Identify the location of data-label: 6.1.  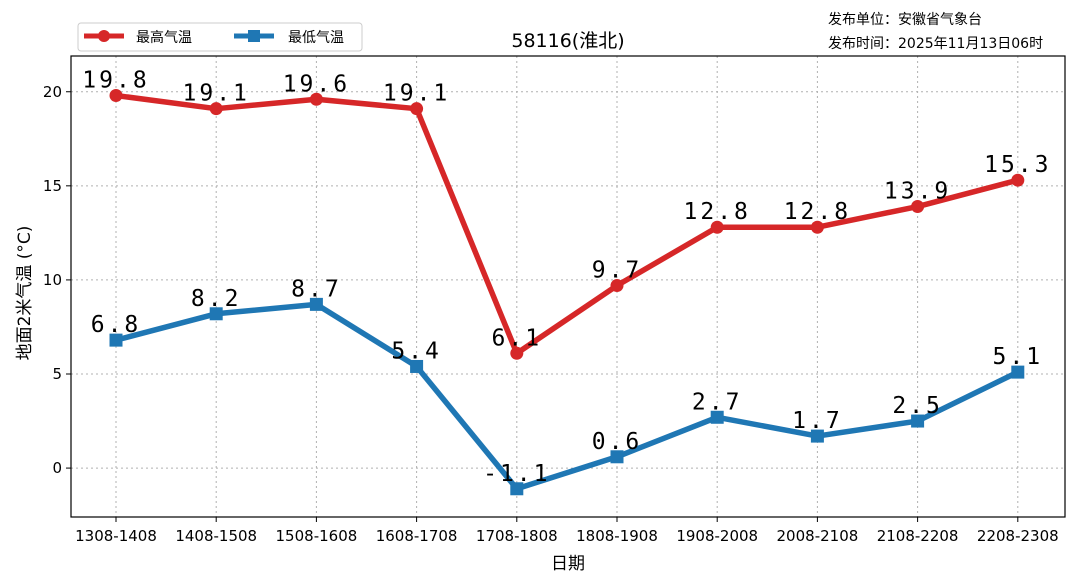
(517, 338).